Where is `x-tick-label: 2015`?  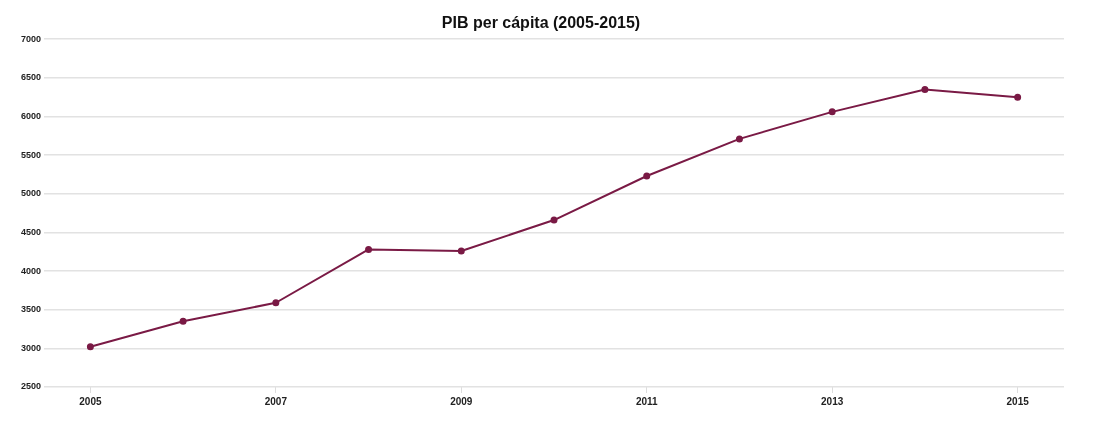 x-tick-label: 2015 is located at coordinates (1018, 401).